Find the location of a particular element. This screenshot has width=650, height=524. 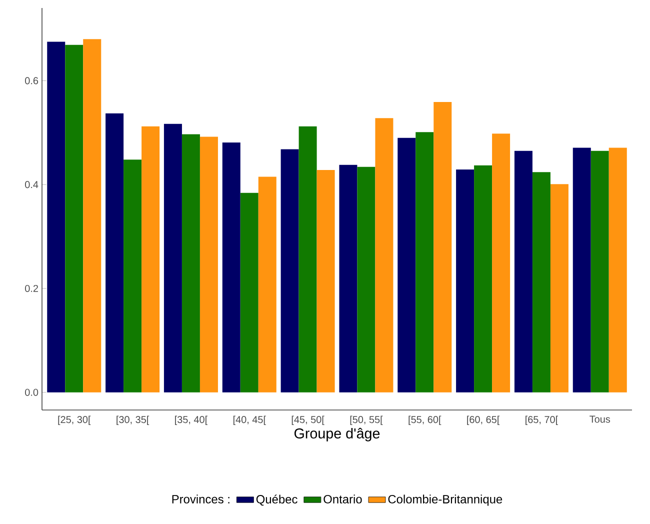

x-tick-label: [65, 70[ is located at coordinates (542, 421).